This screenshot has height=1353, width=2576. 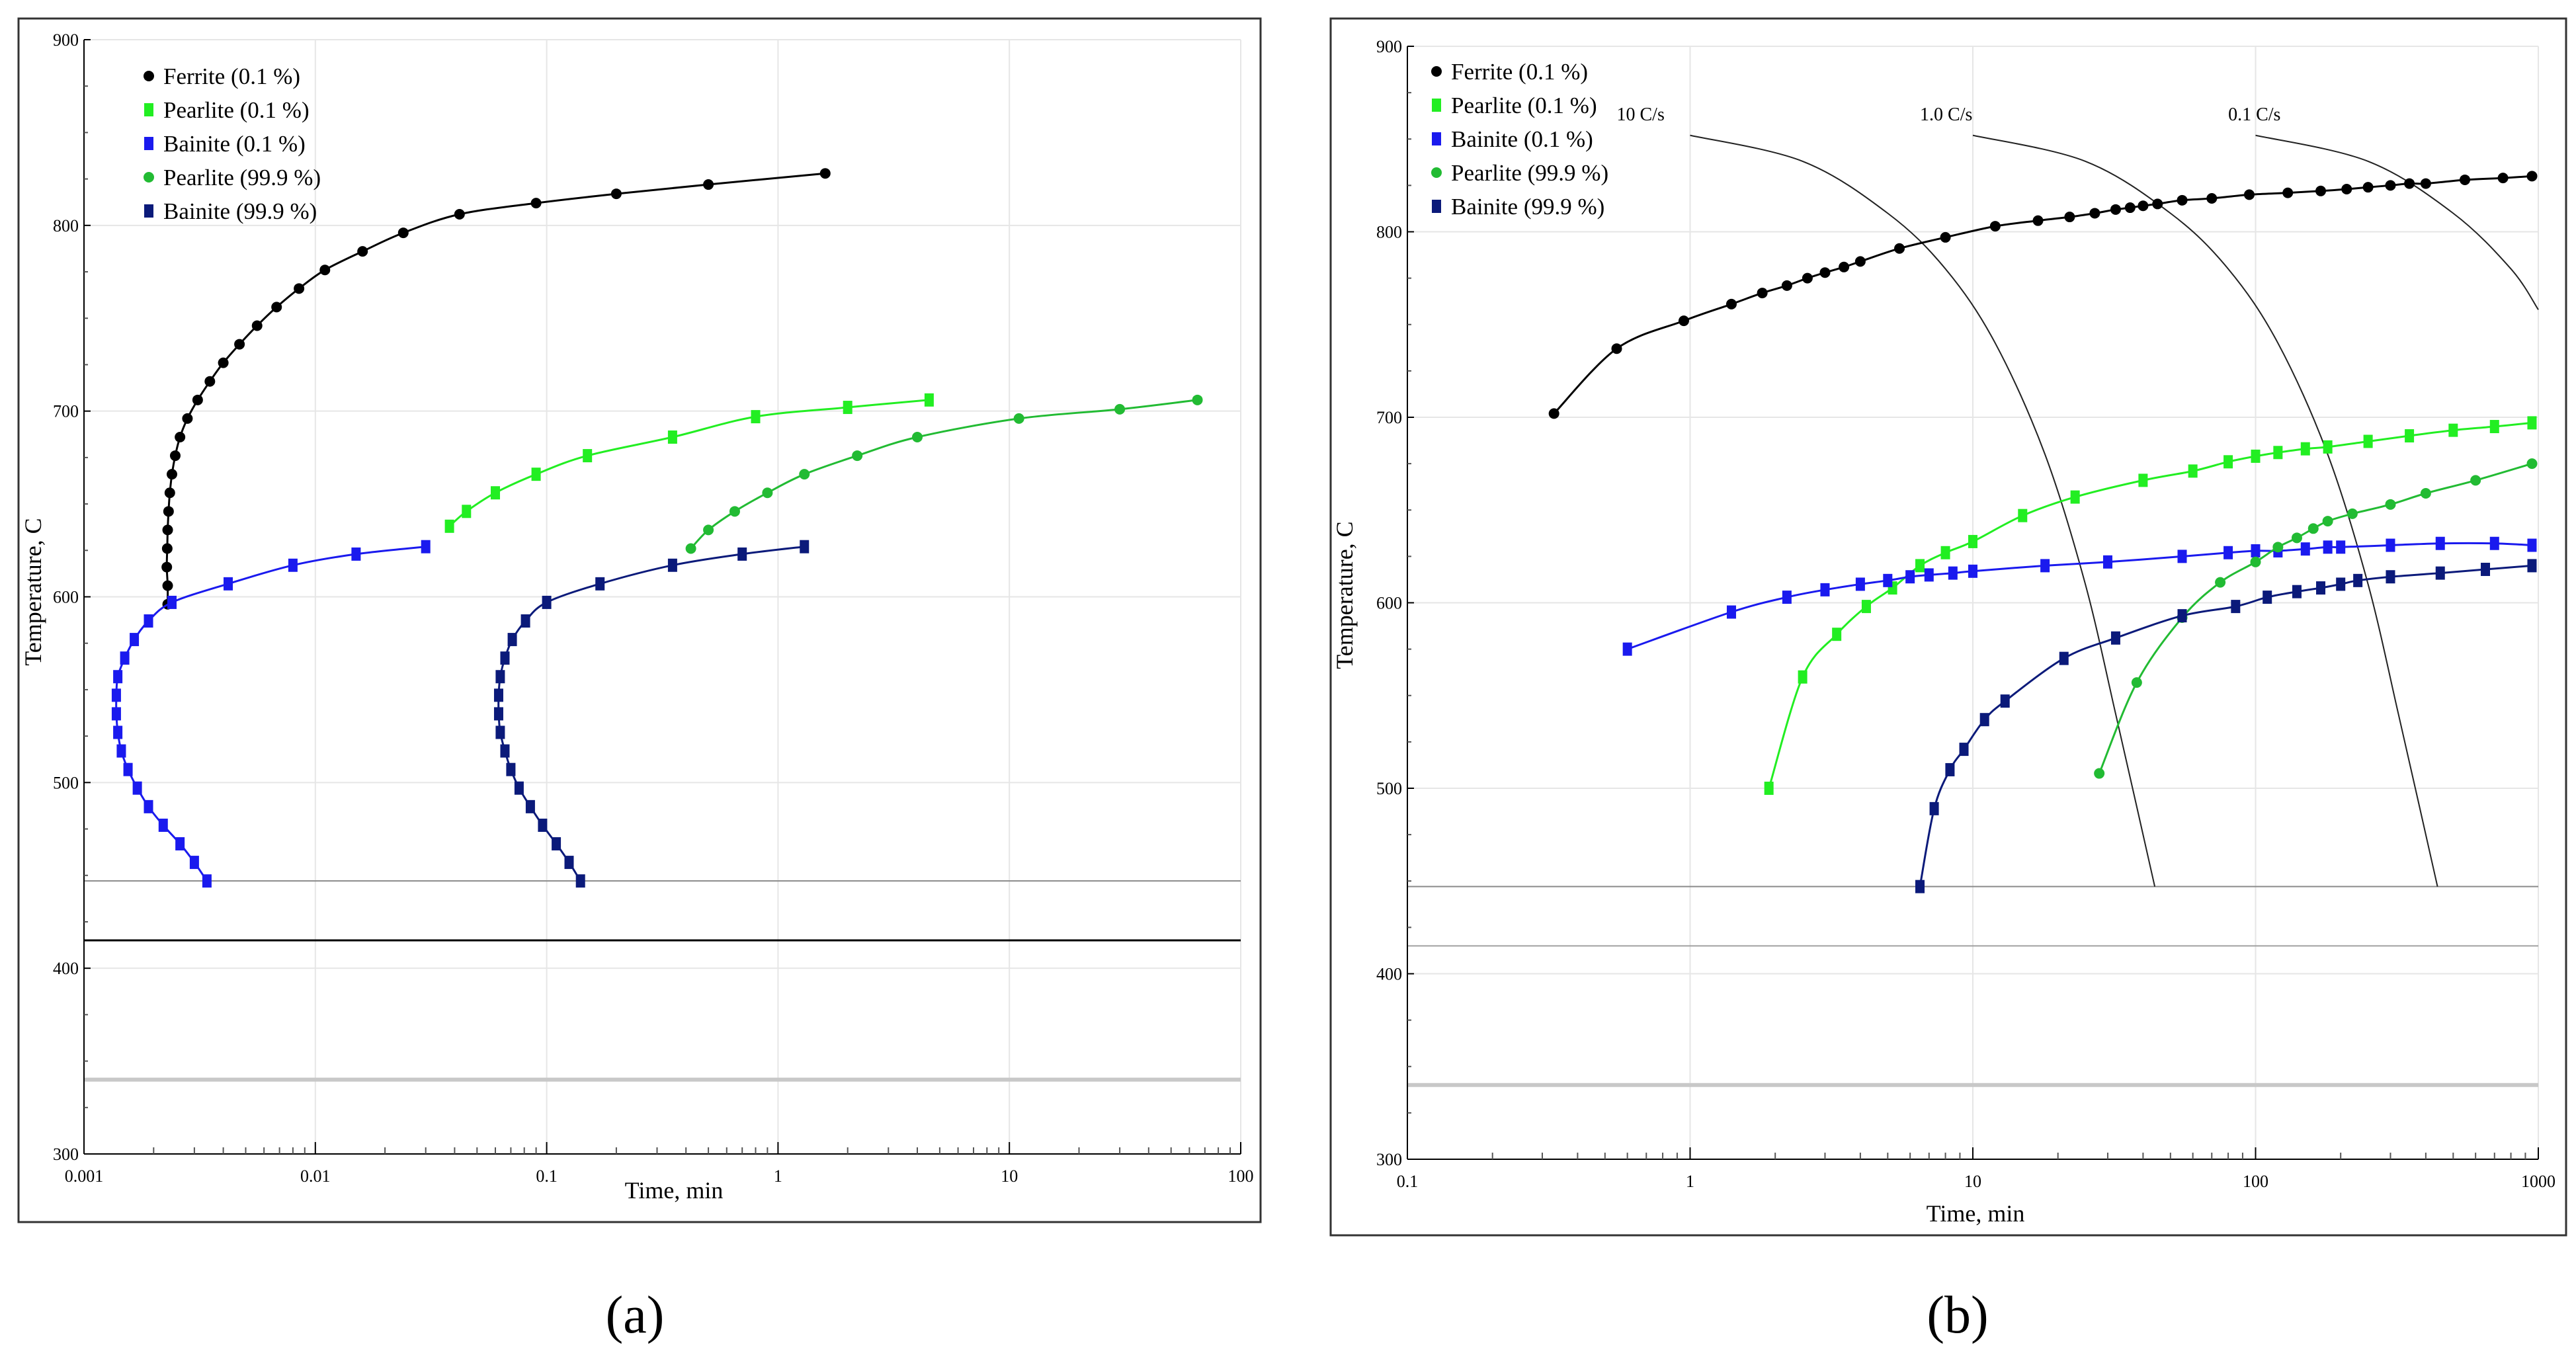 What do you see at coordinates (1389, 46) in the screenshot?
I see `panel-b-y-tick-label: 900` at bounding box center [1389, 46].